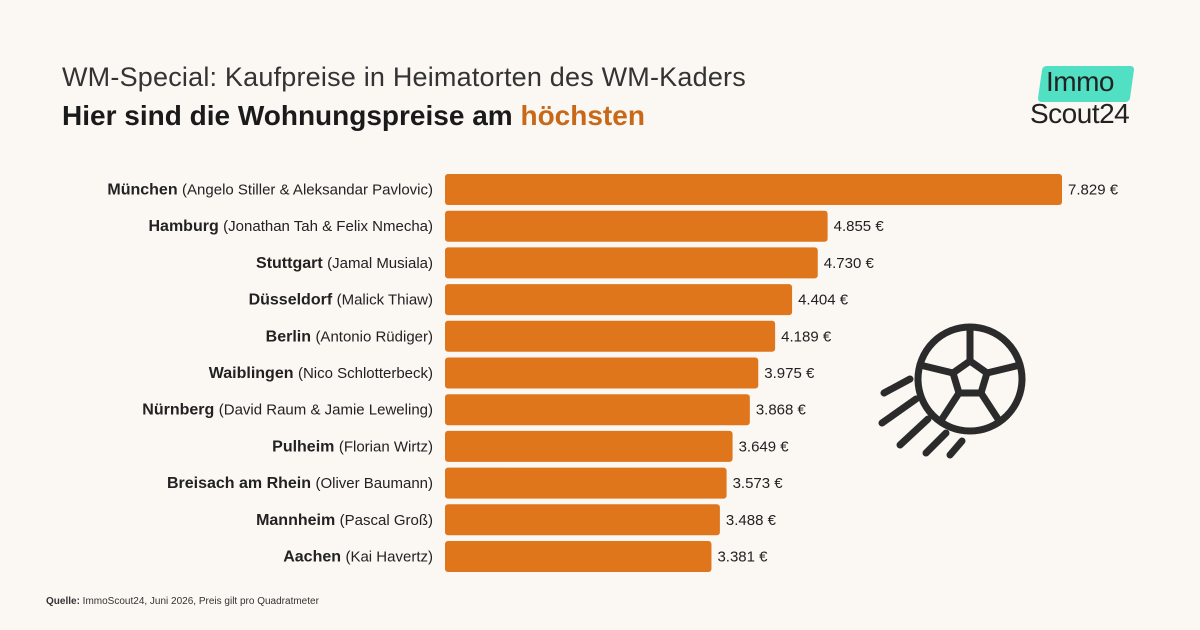 The height and width of the screenshot is (630, 1200). Describe the element at coordinates (365, 373) in the screenshot. I see `player-names: (Nico Schlotterbeck)` at that location.